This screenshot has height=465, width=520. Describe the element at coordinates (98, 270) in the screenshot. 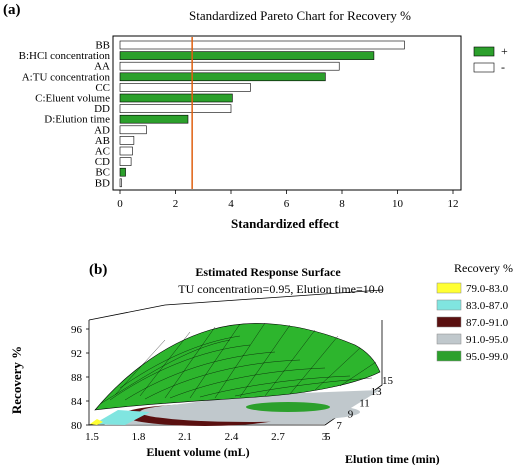

I see `panel-b-label: (b)` at that location.